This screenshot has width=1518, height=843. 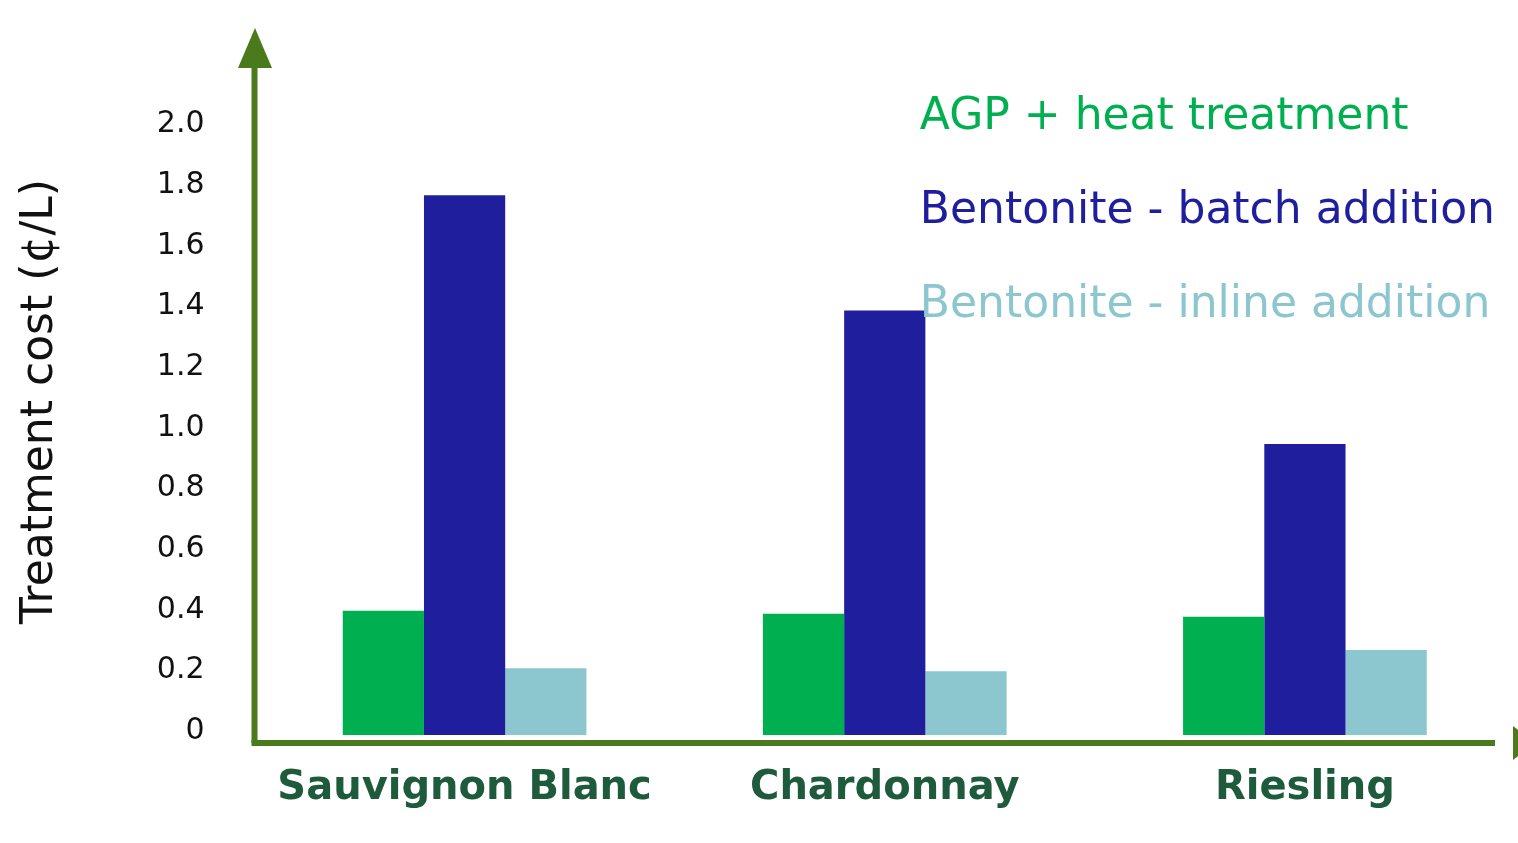 I want to click on x-tick-label: Riesling, so click(x=1304, y=785).